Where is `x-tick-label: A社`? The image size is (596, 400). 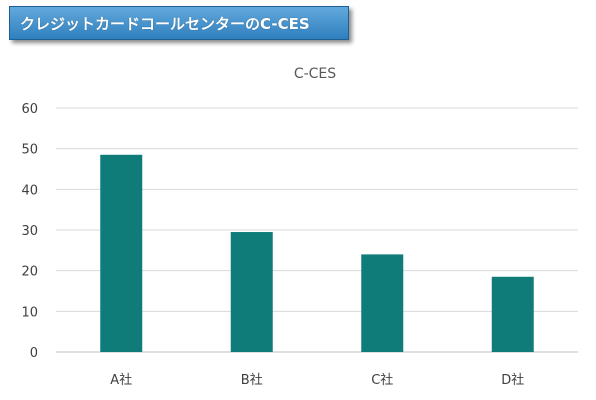
x-tick-label: A社 is located at coordinates (121, 380).